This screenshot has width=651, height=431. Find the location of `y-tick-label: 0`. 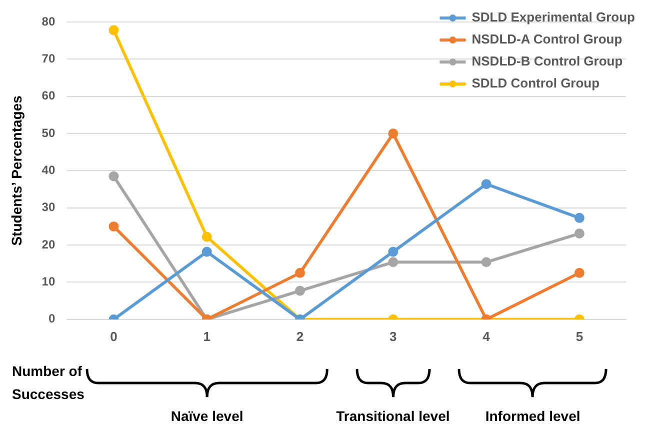

y-tick-label: 0 is located at coordinates (52, 319).